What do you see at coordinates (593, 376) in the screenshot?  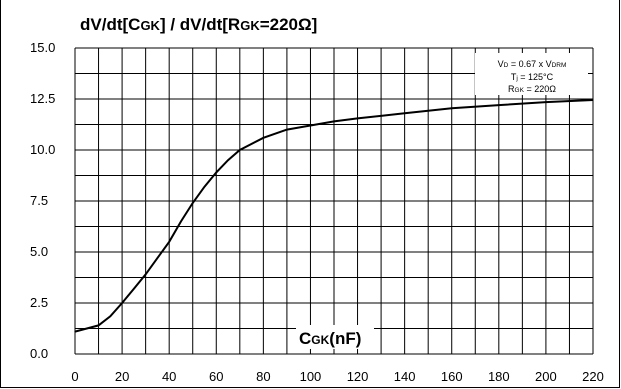 I see `x-tick-label: 220` at bounding box center [593, 376].